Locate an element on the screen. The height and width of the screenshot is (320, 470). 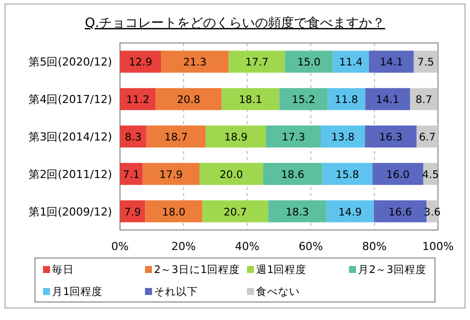
data-label: 20.0 is located at coordinates (231, 174).